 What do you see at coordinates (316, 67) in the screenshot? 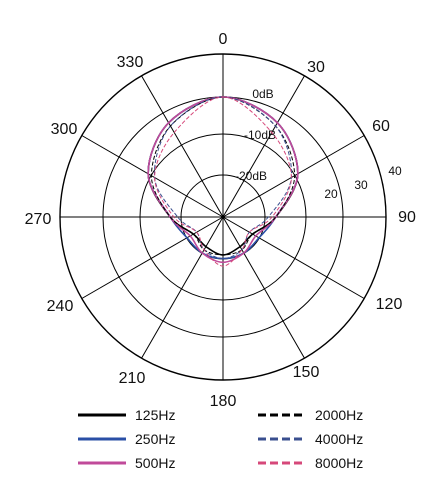
I see `angle-tick-label: 30` at bounding box center [316, 67].